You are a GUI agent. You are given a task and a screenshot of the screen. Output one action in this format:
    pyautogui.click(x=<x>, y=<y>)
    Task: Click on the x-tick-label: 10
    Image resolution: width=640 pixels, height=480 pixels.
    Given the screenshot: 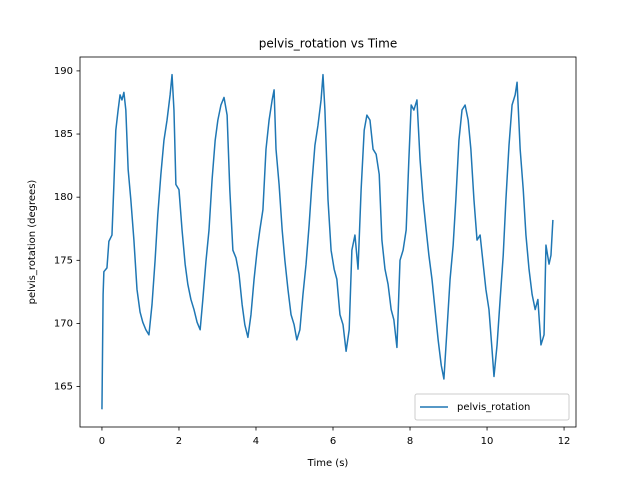 What is the action you would take?
    pyautogui.click(x=487, y=441)
    